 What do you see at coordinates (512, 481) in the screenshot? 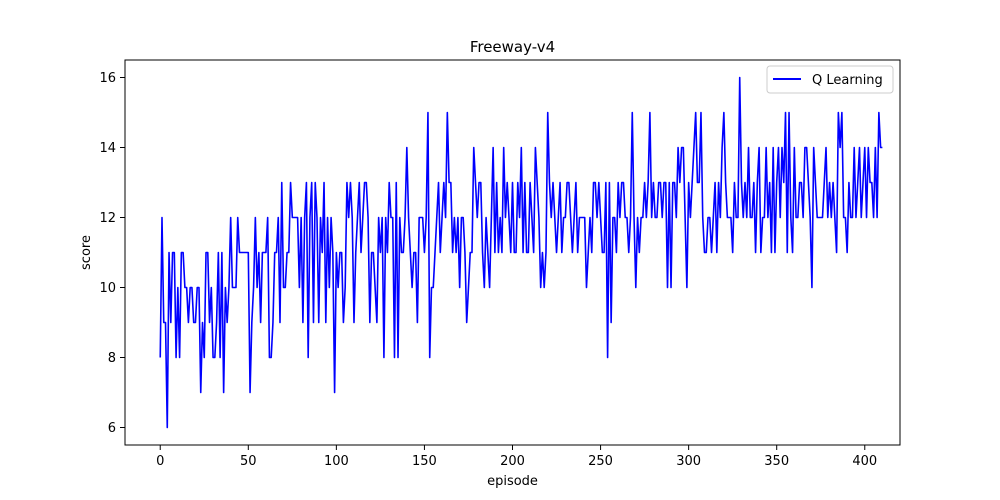
I see `x-axis-label: episode` at bounding box center [512, 481].